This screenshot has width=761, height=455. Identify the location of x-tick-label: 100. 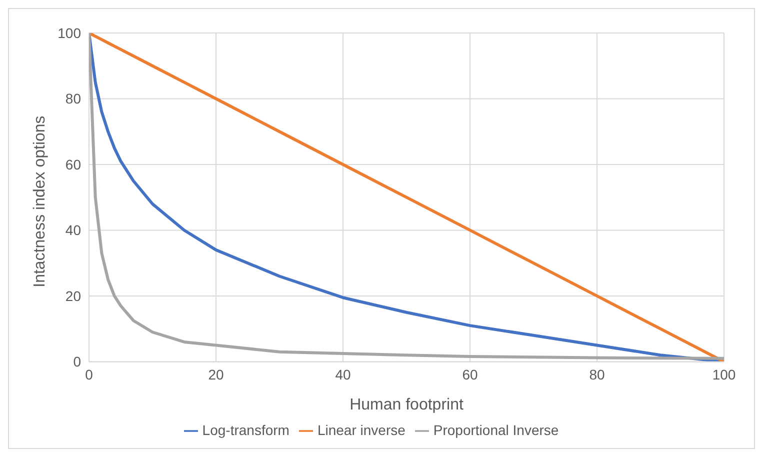
(724, 374).